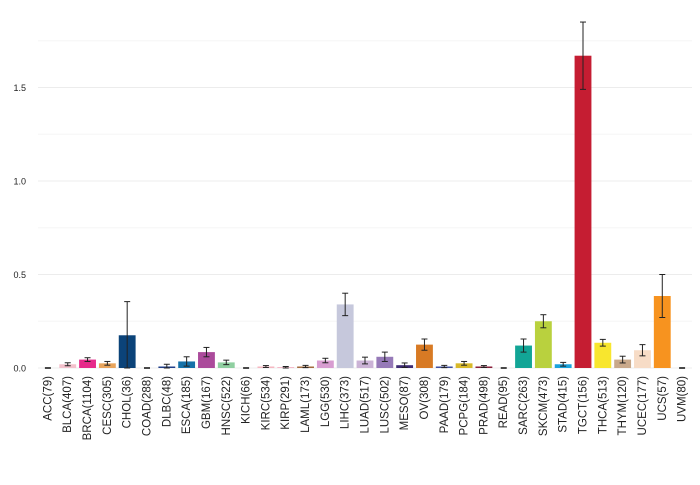  Describe the element at coordinates (663, 398) in the screenshot. I see `x-tick-label: UCS(57)` at that location.